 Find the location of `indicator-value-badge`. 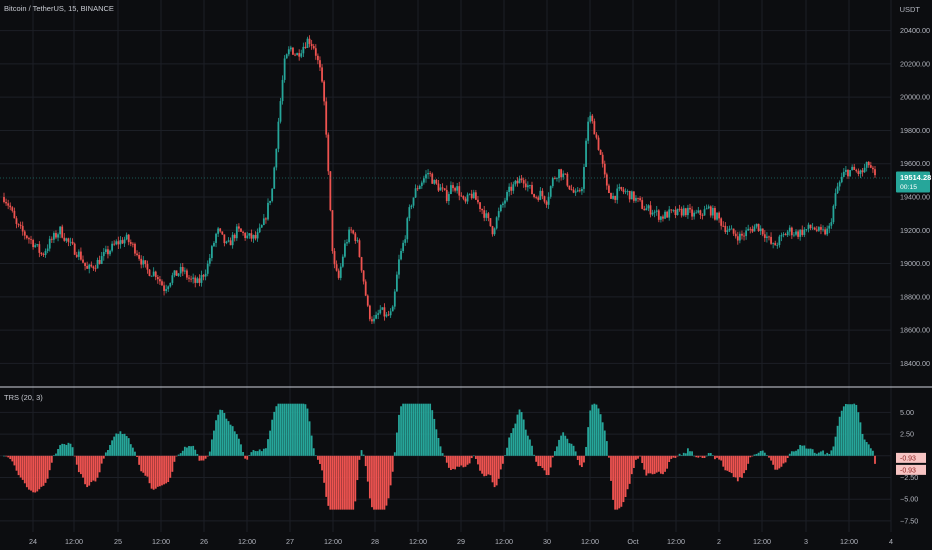

indicator-value-badge is located at coordinates (911, 457).